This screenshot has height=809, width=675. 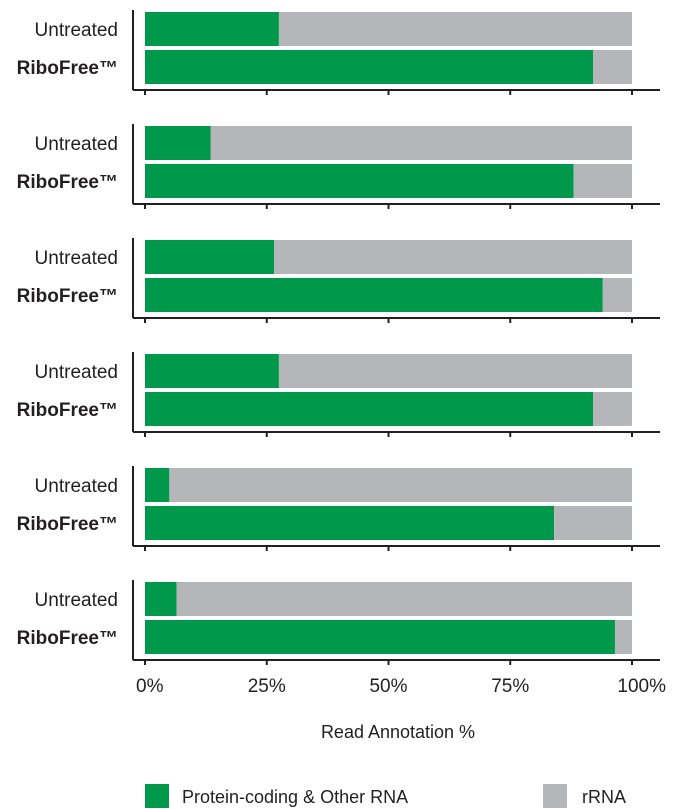 I want to click on category-label-g1-untreated: Untreated, so click(x=76, y=30).